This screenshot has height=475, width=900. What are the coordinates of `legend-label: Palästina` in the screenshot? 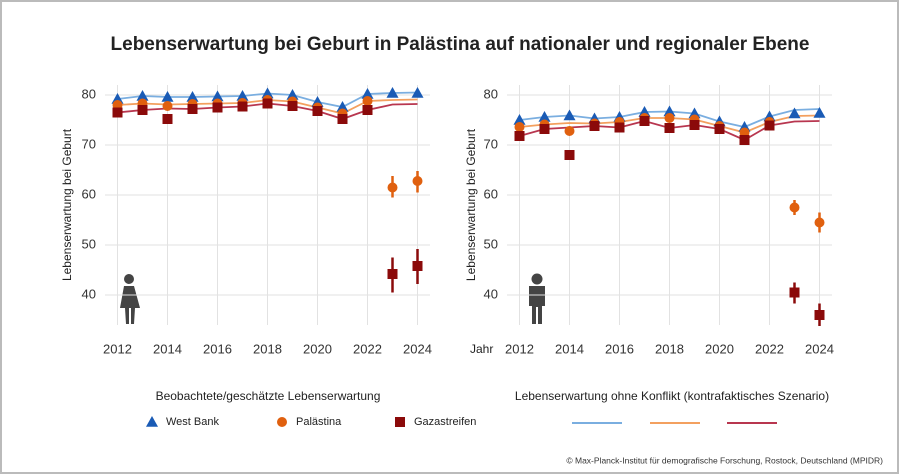 It's located at (319, 422).